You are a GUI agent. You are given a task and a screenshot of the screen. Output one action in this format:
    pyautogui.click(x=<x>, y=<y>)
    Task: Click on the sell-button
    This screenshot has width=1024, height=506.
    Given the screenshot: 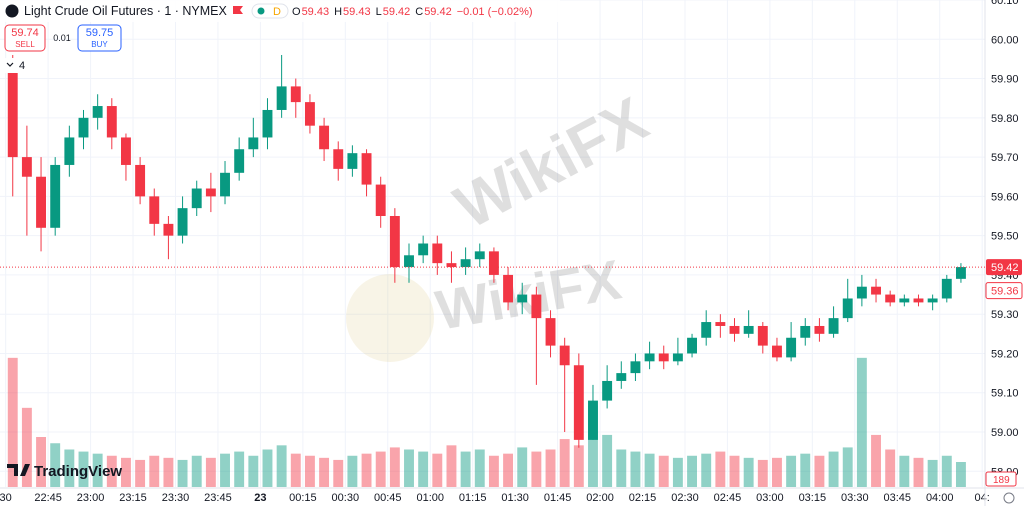 What is the action you would take?
    pyautogui.click(x=25, y=38)
    